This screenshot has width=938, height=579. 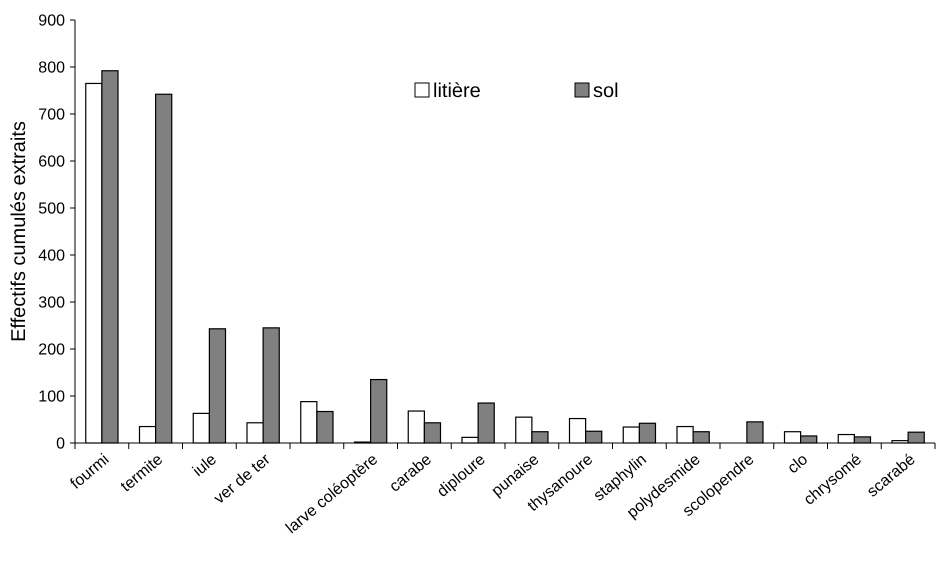 I want to click on y-tick-label: 600, so click(x=52, y=162).